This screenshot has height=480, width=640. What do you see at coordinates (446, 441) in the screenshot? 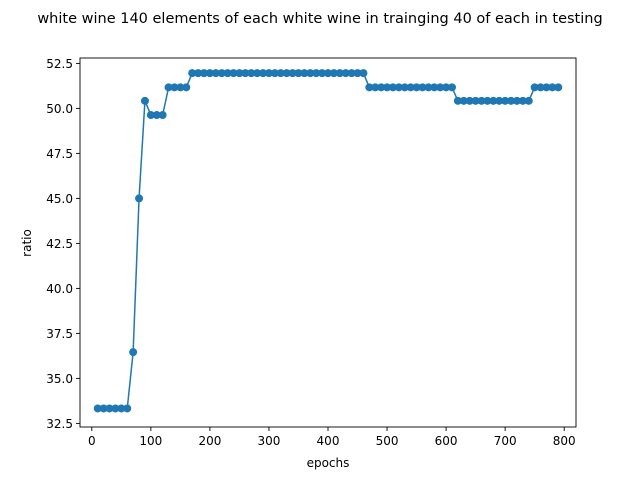
I see `x-tick-label: 600` at bounding box center [446, 441].